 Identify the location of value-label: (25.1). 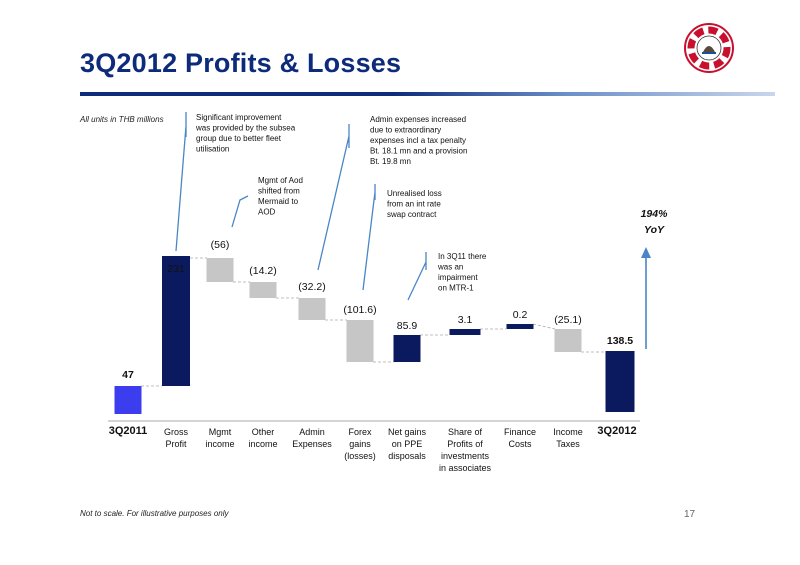
(567, 320).